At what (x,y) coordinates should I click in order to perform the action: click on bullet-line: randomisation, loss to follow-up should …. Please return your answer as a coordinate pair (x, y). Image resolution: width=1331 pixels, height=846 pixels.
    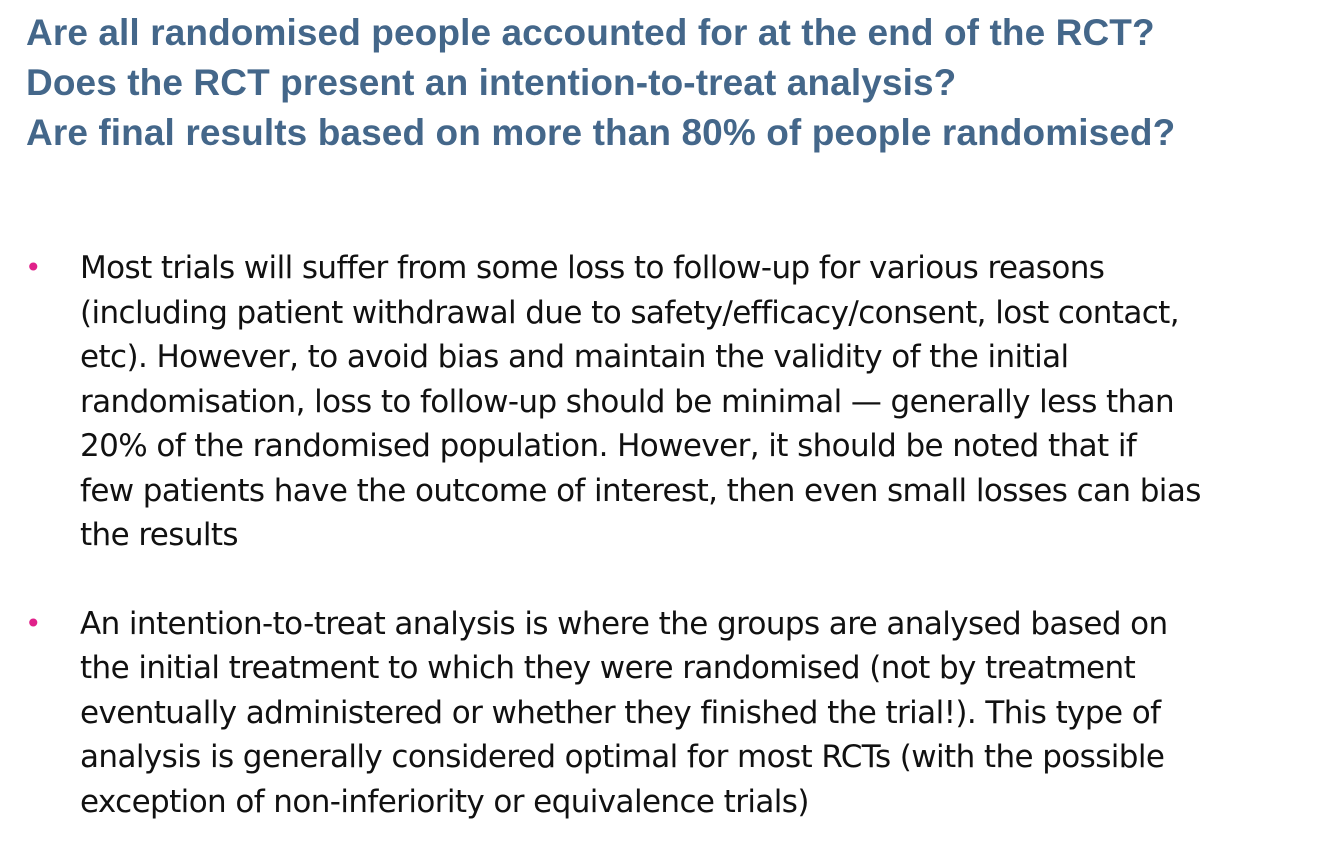
    Looking at the image, I should click on (627, 401).